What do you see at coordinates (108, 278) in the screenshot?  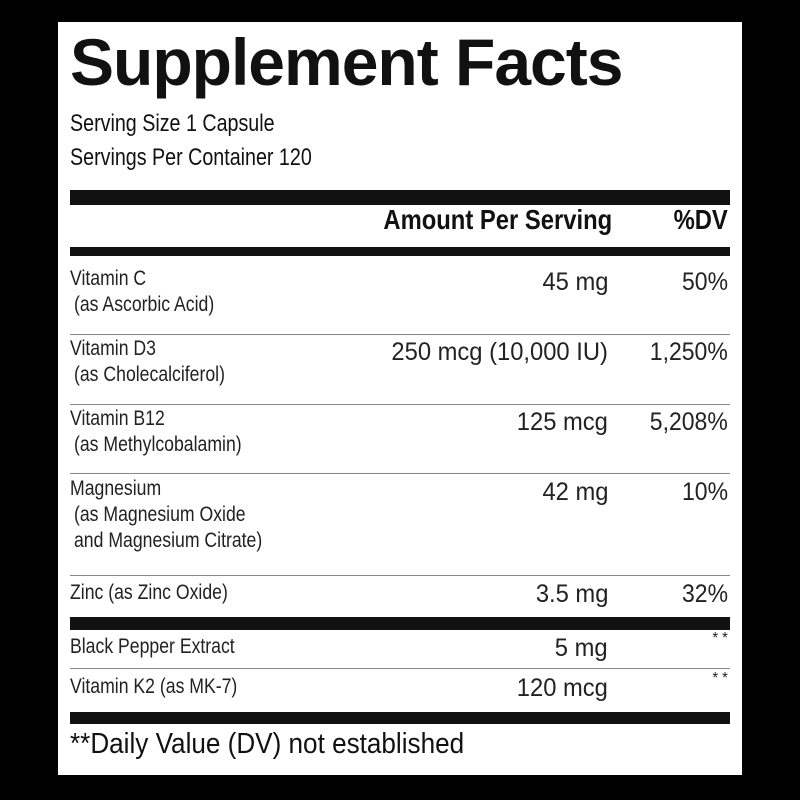 I see `nutrient-name: Vitamin C` at bounding box center [108, 278].